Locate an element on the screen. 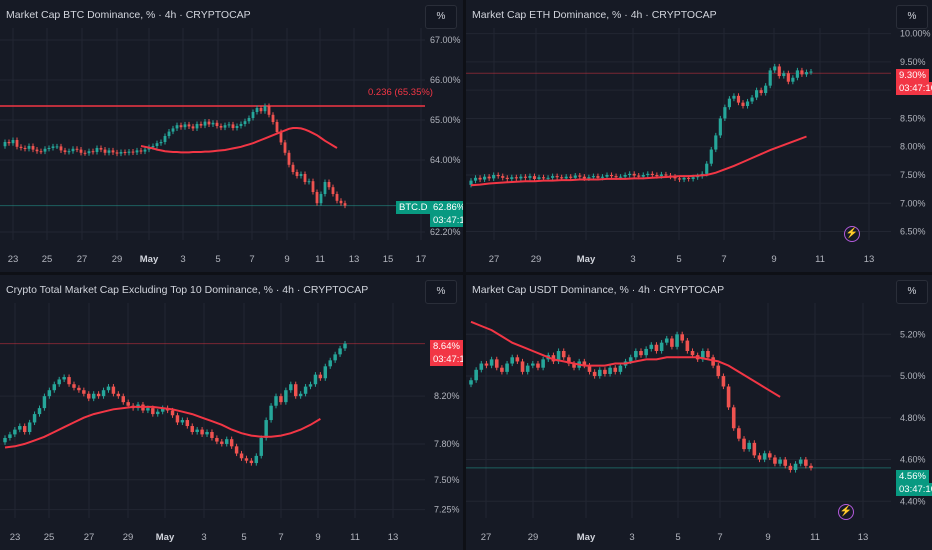  x-tick-label: 17 is located at coordinates (421, 259).